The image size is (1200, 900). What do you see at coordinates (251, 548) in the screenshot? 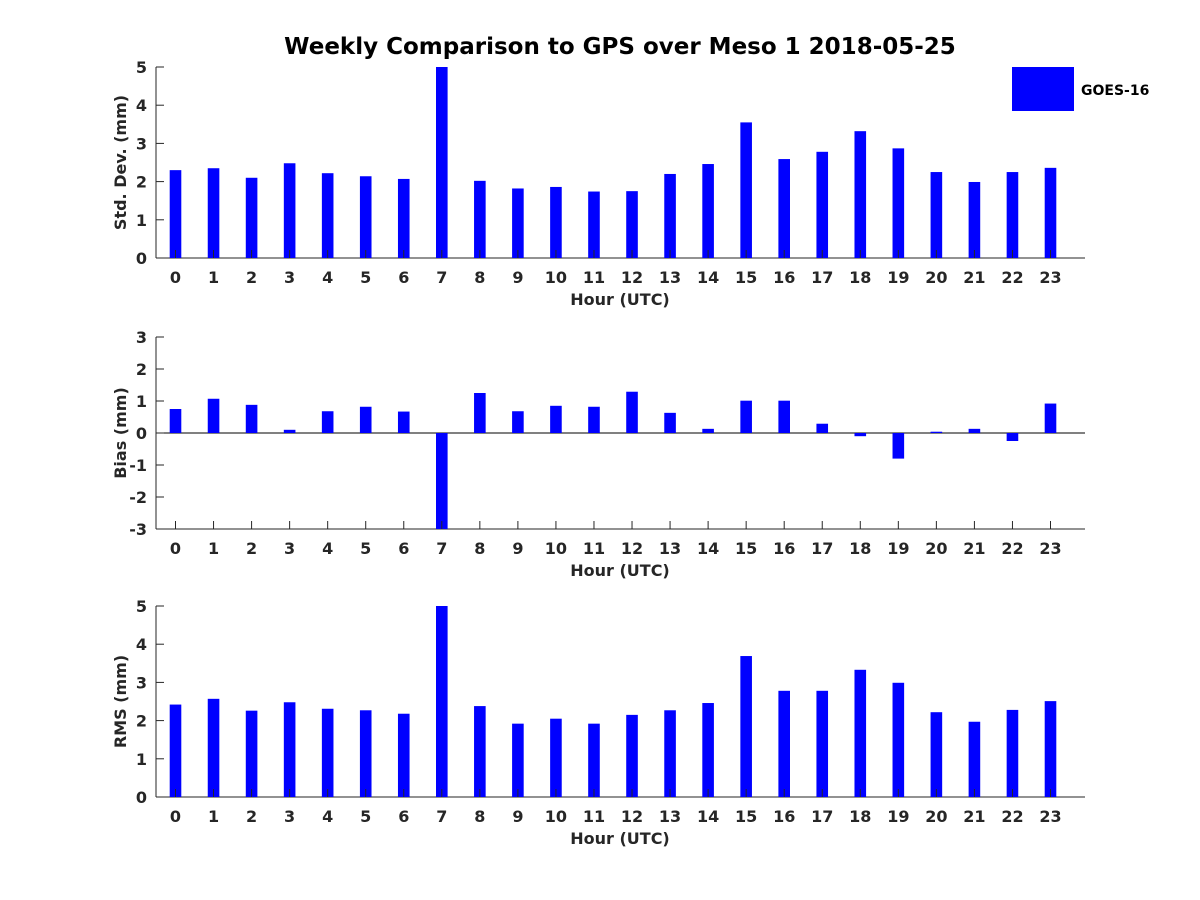
I see `x-tick-label: 2` at bounding box center [251, 548].